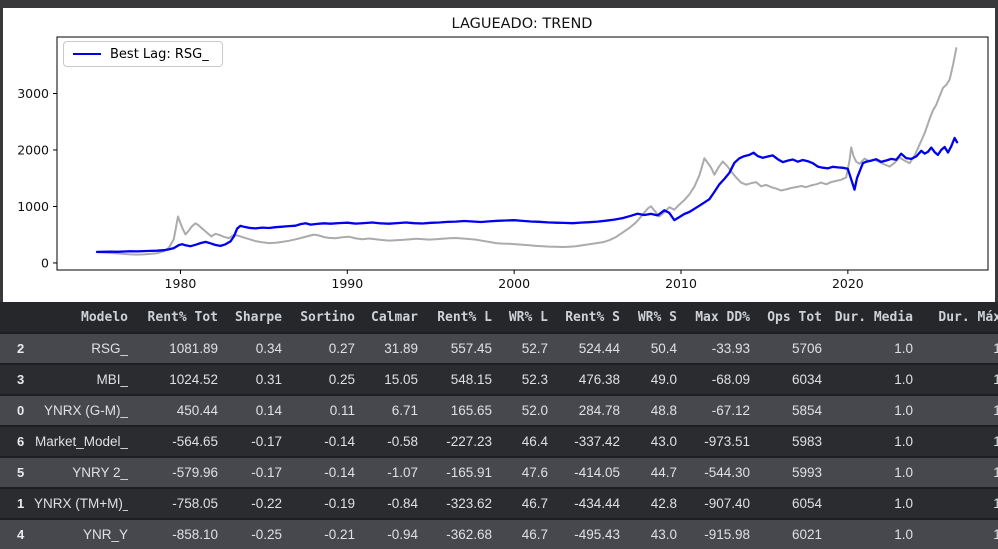 The height and width of the screenshot is (549, 998). Describe the element at coordinates (681, 283) in the screenshot. I see `x-tick-label: 2010` at that location.